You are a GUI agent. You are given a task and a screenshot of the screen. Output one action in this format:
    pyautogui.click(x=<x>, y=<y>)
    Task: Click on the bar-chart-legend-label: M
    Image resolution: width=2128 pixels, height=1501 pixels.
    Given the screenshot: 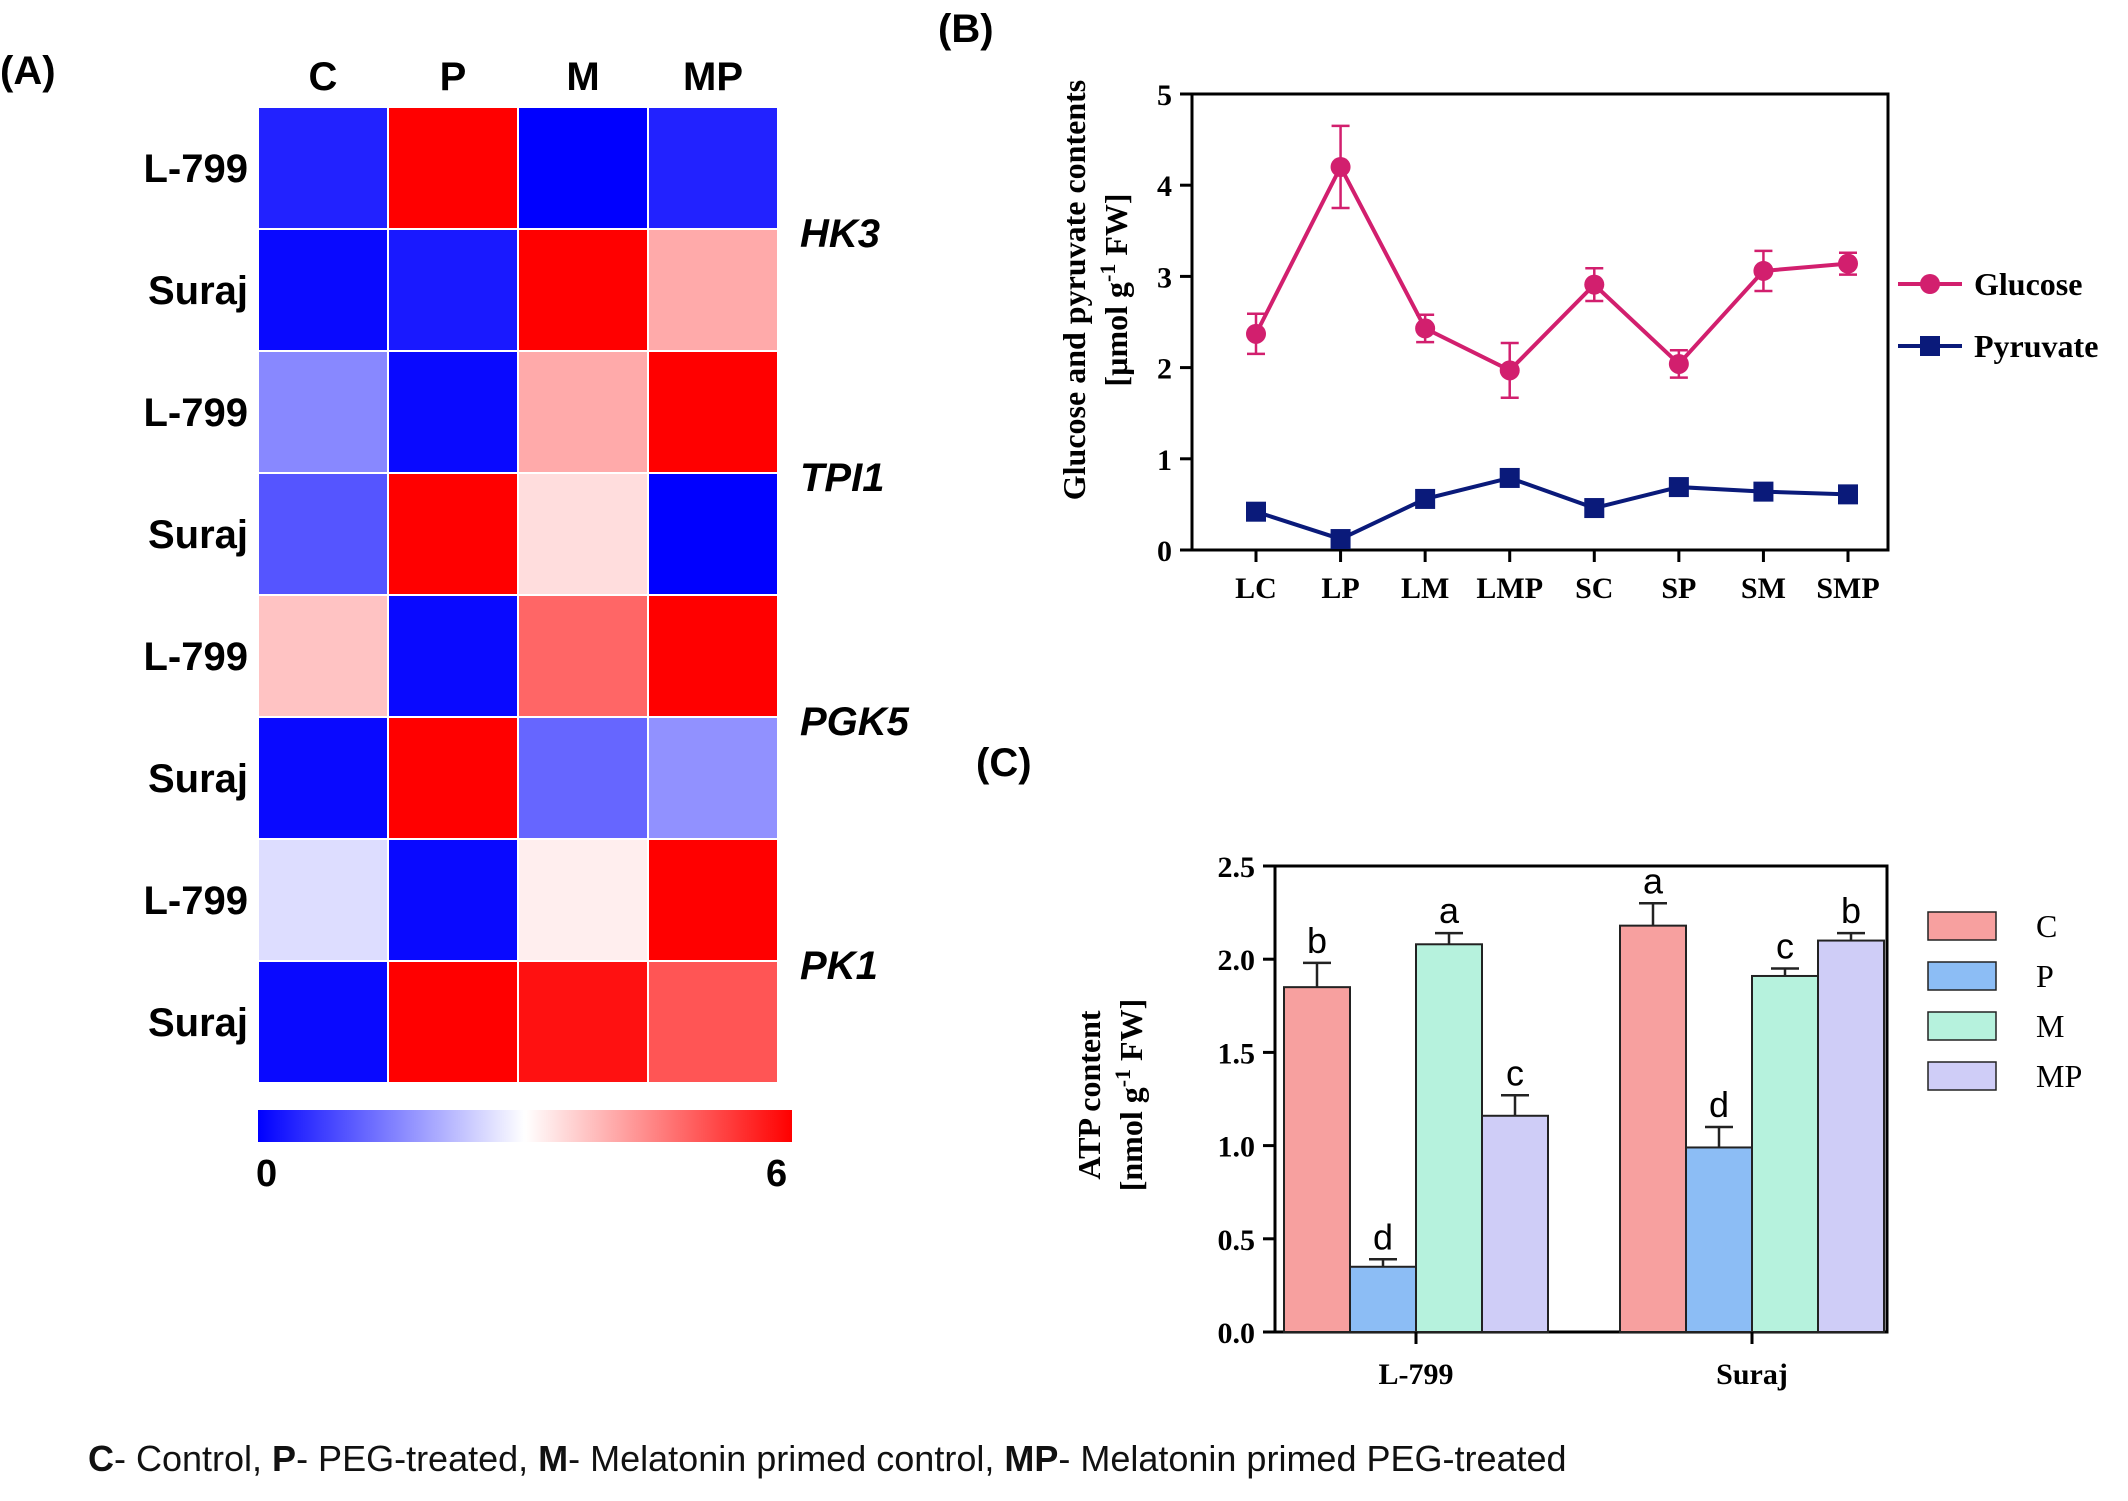 What is the action you would take?
    pyautogui.click(x=2050, y=1026)
    